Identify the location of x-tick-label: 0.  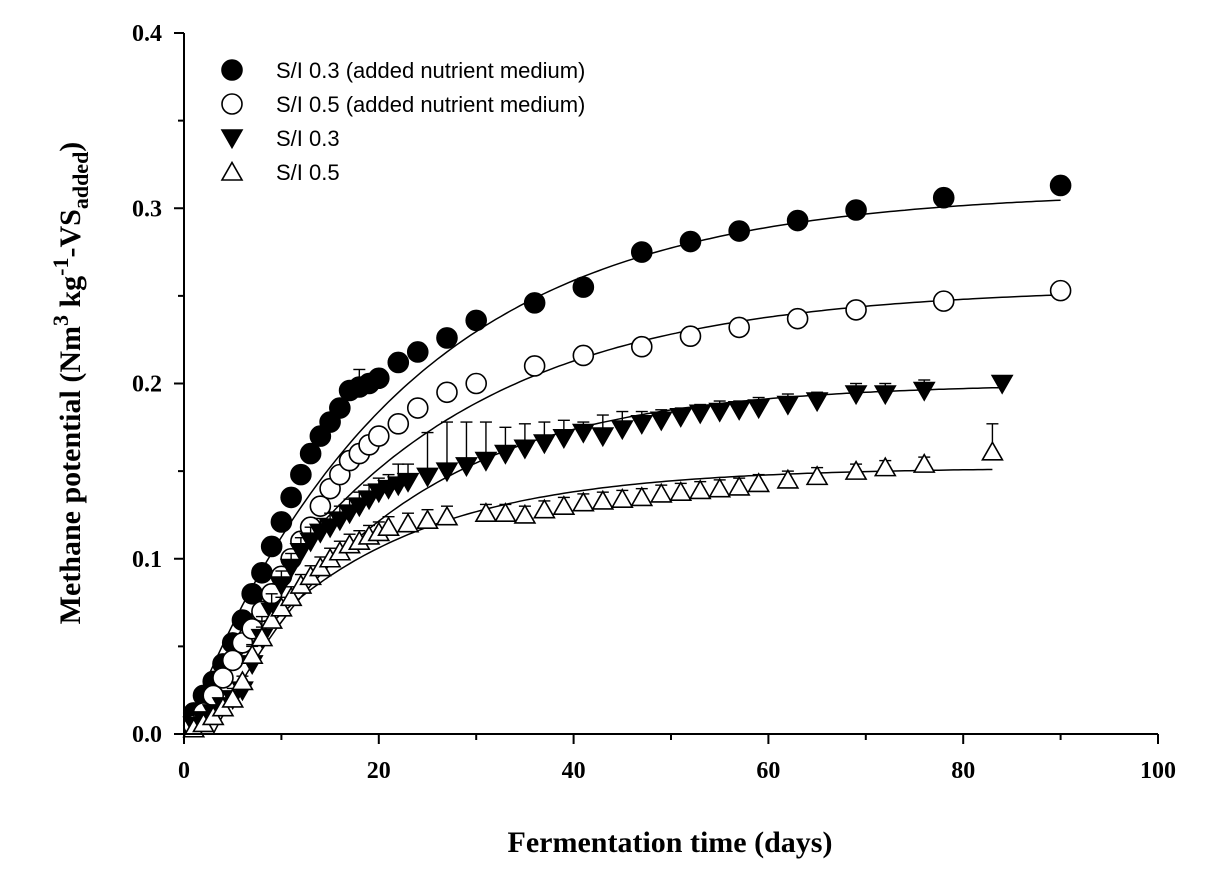
(184, 771).